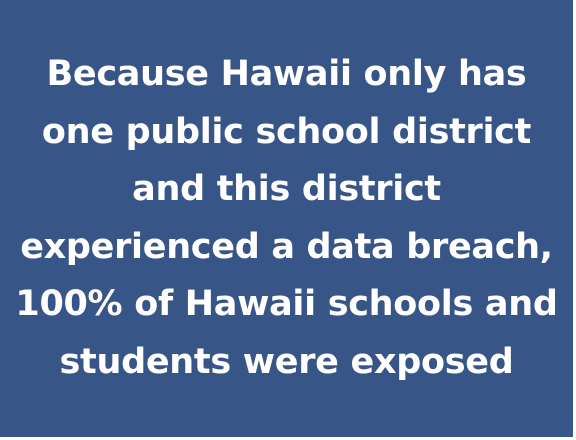  Describe the element at coordinates (286, 131) in the screenshot. I see `statement-line-2: one public school district` at that location.